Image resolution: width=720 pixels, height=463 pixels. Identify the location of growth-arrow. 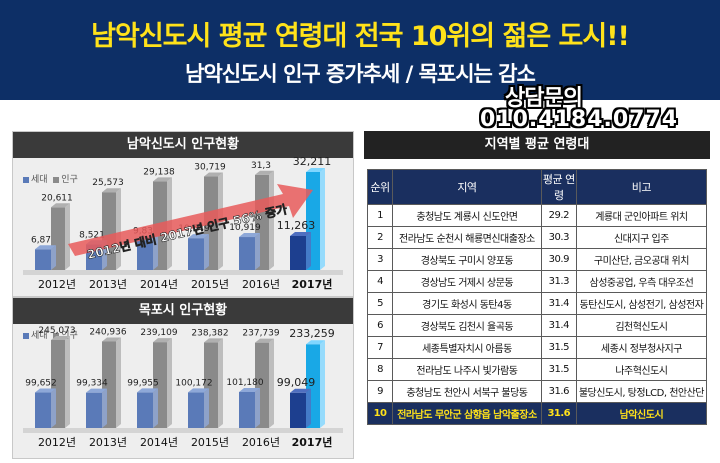
(190, 220).